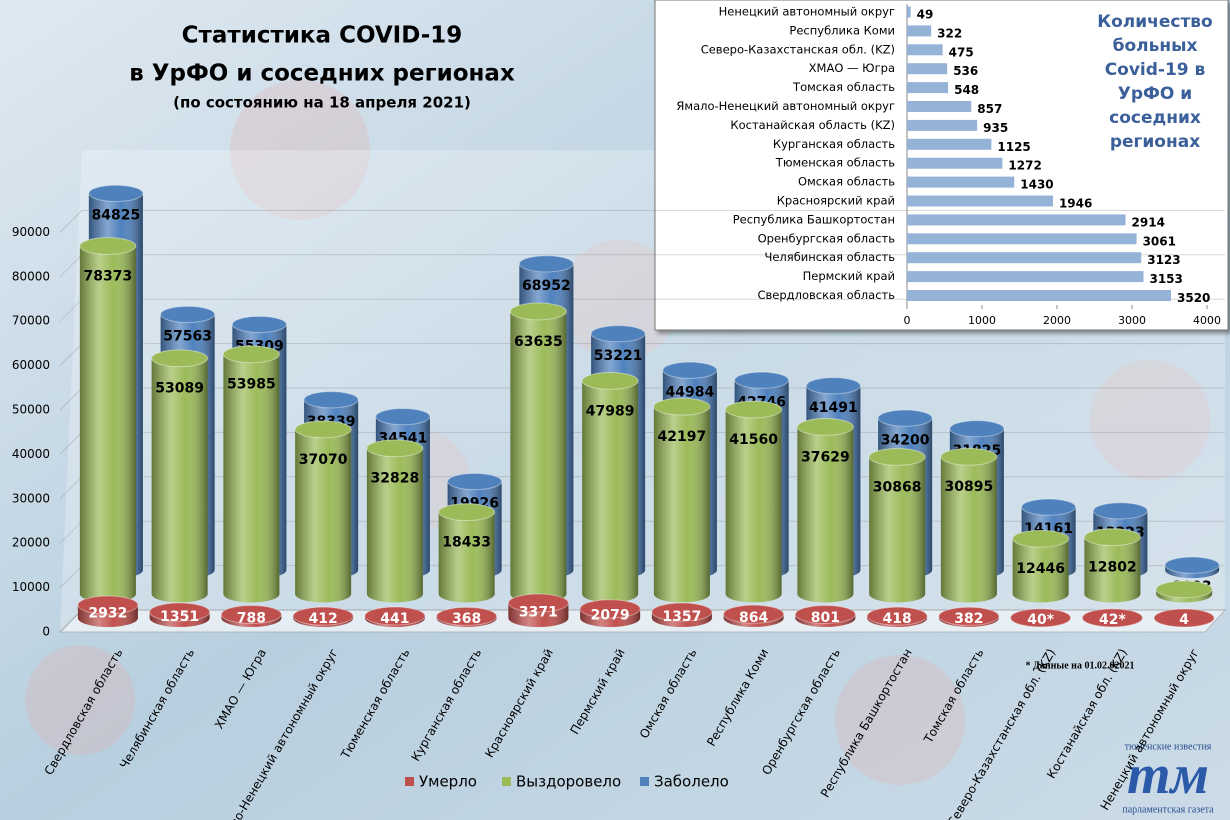 This screenshot has width=1230, height=820. I want to click on value-label: 3371, so click(538, 613).